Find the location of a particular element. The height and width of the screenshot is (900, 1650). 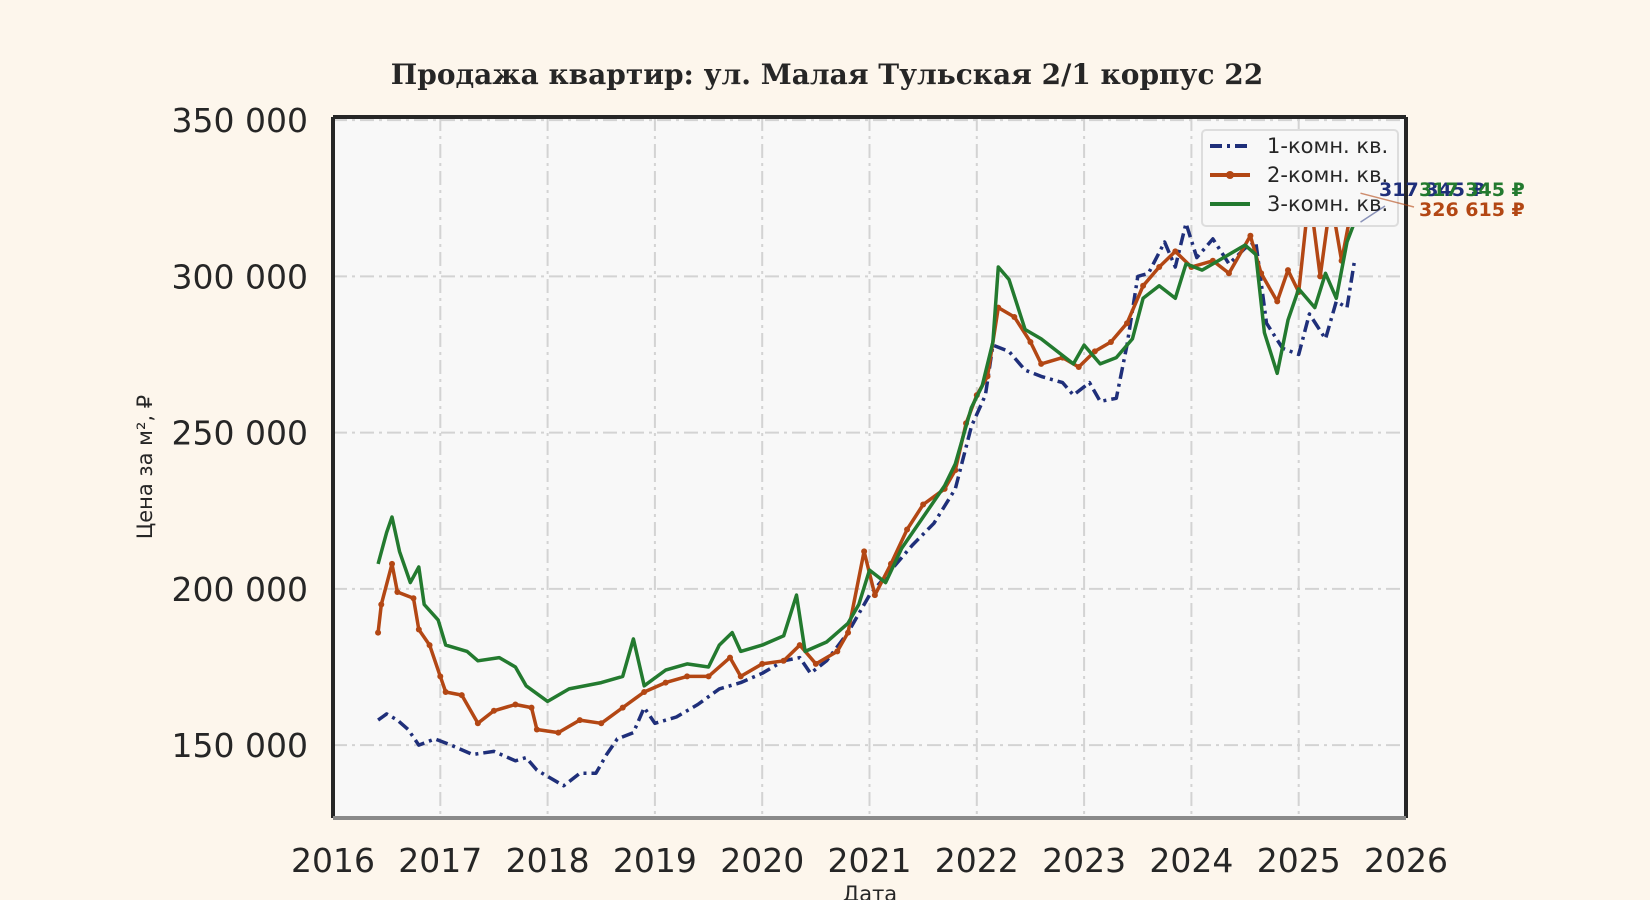

y-tick-250000: 250 000 is located at coordinates (240, 433).